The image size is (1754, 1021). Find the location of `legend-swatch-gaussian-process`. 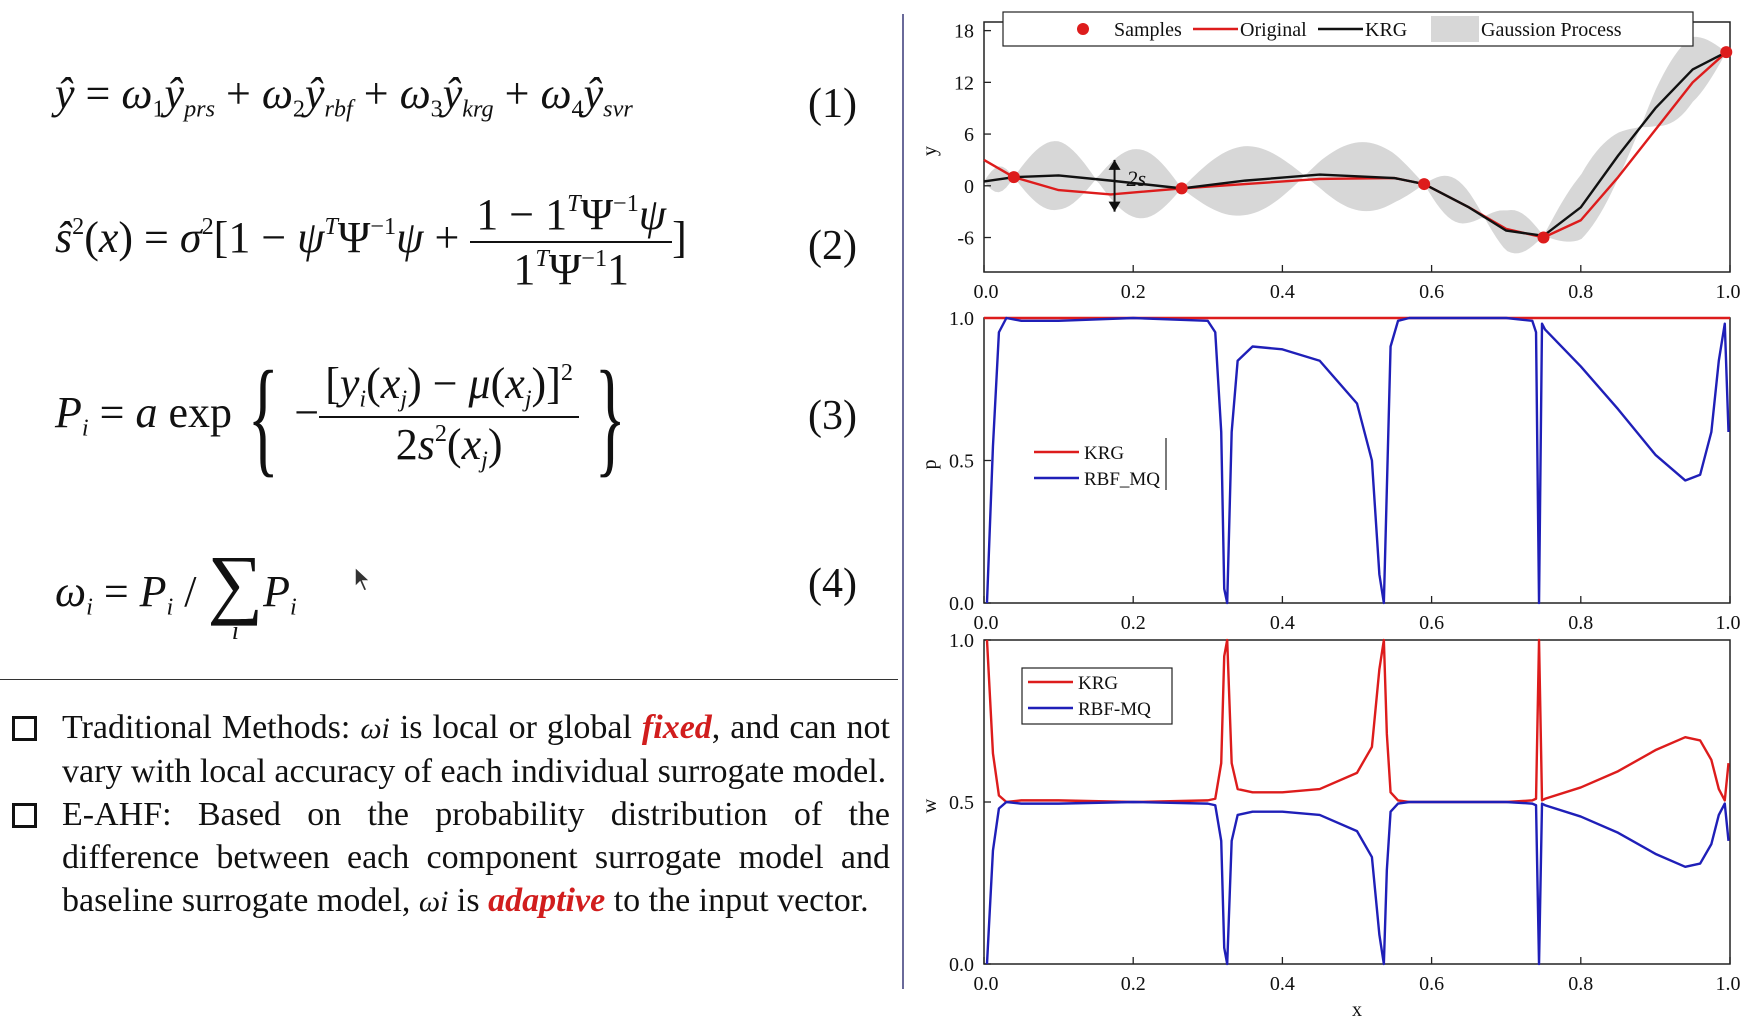

legend-swatch-gaussian-process is located at coordinates (1455, 29).